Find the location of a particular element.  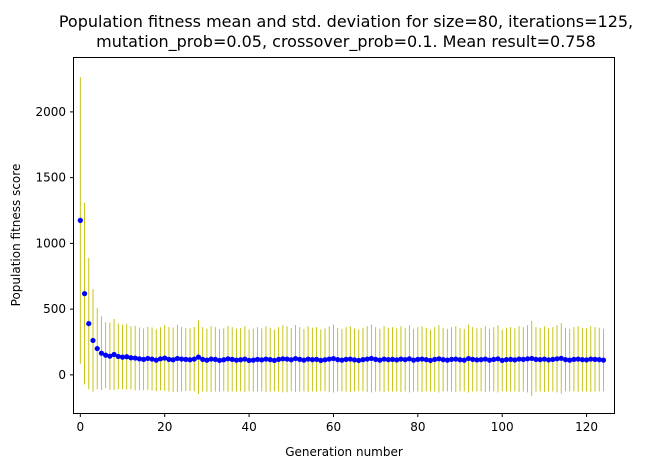

x-tick-label: 60 is located at coordinates (333, 427).